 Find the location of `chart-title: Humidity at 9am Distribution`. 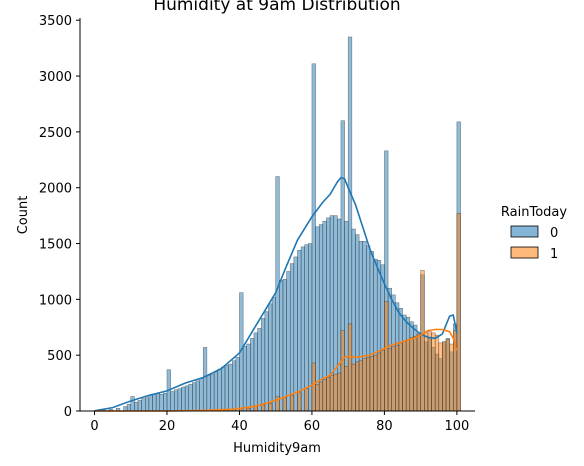

chart-title: Humidity at 9am Distribution is located at coordinates (276, 7).